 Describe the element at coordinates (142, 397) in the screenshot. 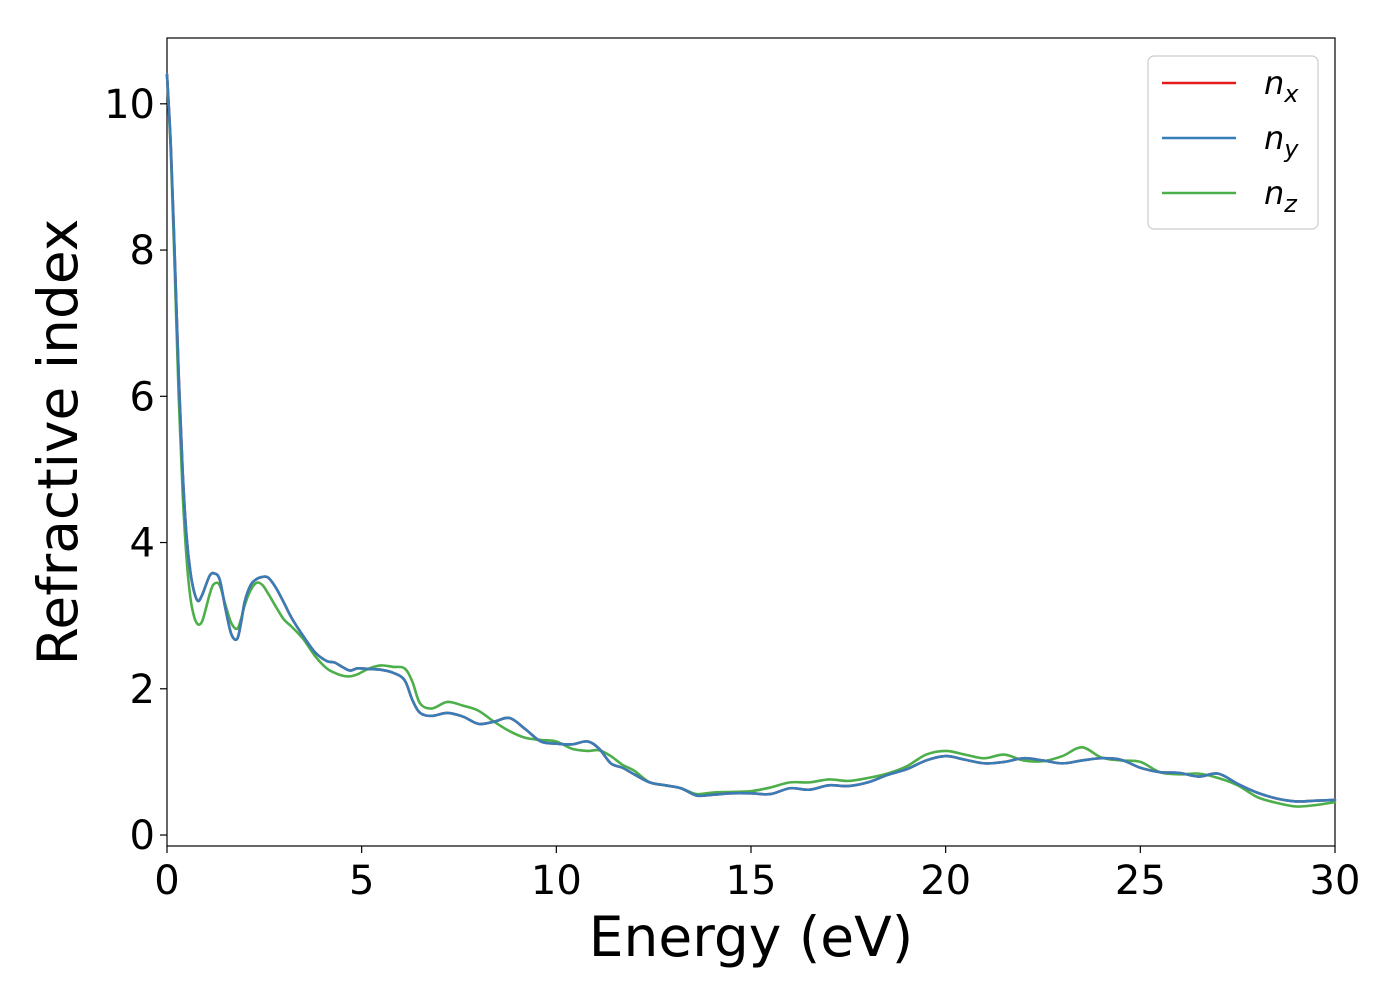

I see `y-tick-label-3: 6` at that location.